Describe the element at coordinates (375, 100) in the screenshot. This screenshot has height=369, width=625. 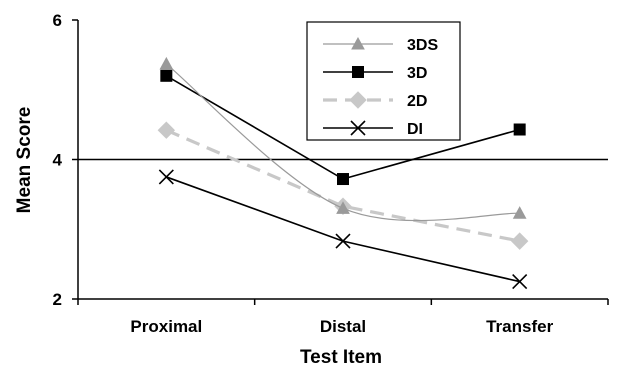
I see `legend-item-2d: 2D` at that location.